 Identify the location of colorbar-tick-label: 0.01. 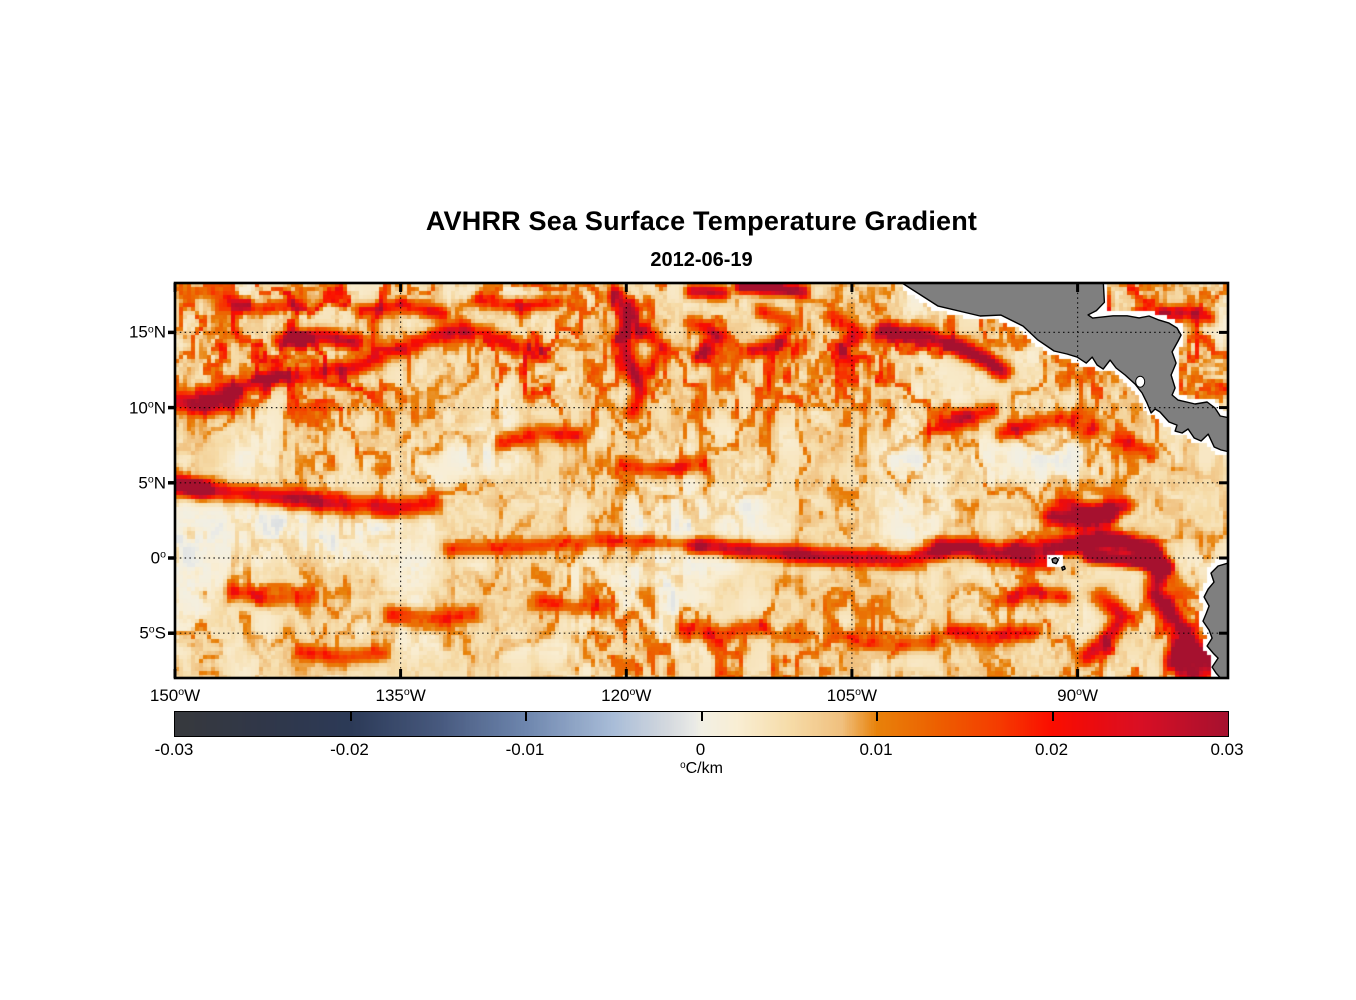
(876, 749).